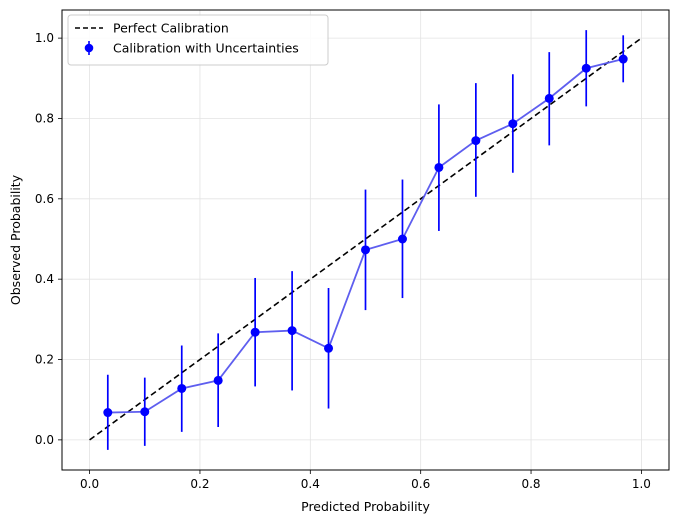 Image resolution: width=691 pixels, height=525 pixels. Describe the element at coordinates (89, 48) in the screenshot. I see `legend-marker-icon` at that location.